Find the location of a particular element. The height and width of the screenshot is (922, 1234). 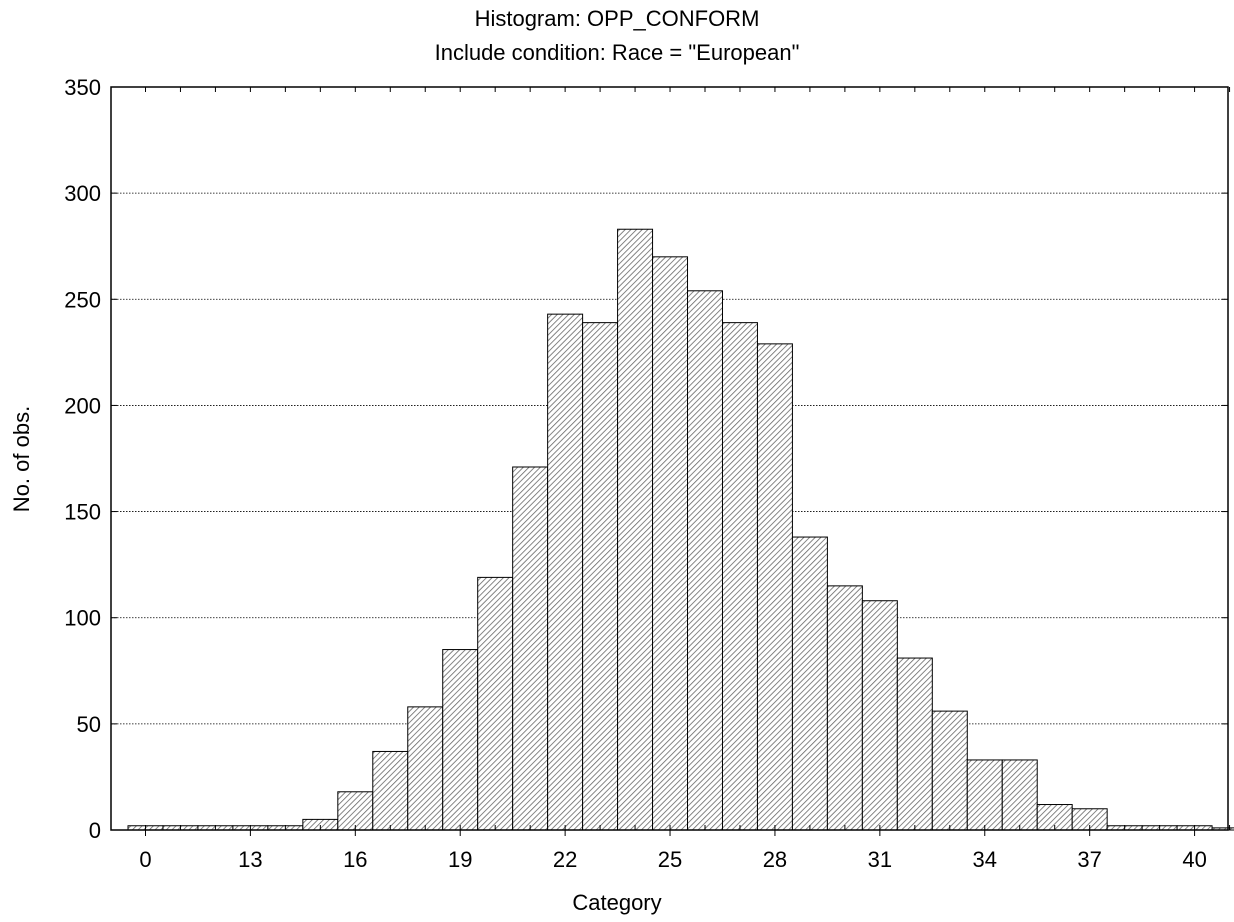

x-tick-label: 34 is located at coordinates (985, 859).